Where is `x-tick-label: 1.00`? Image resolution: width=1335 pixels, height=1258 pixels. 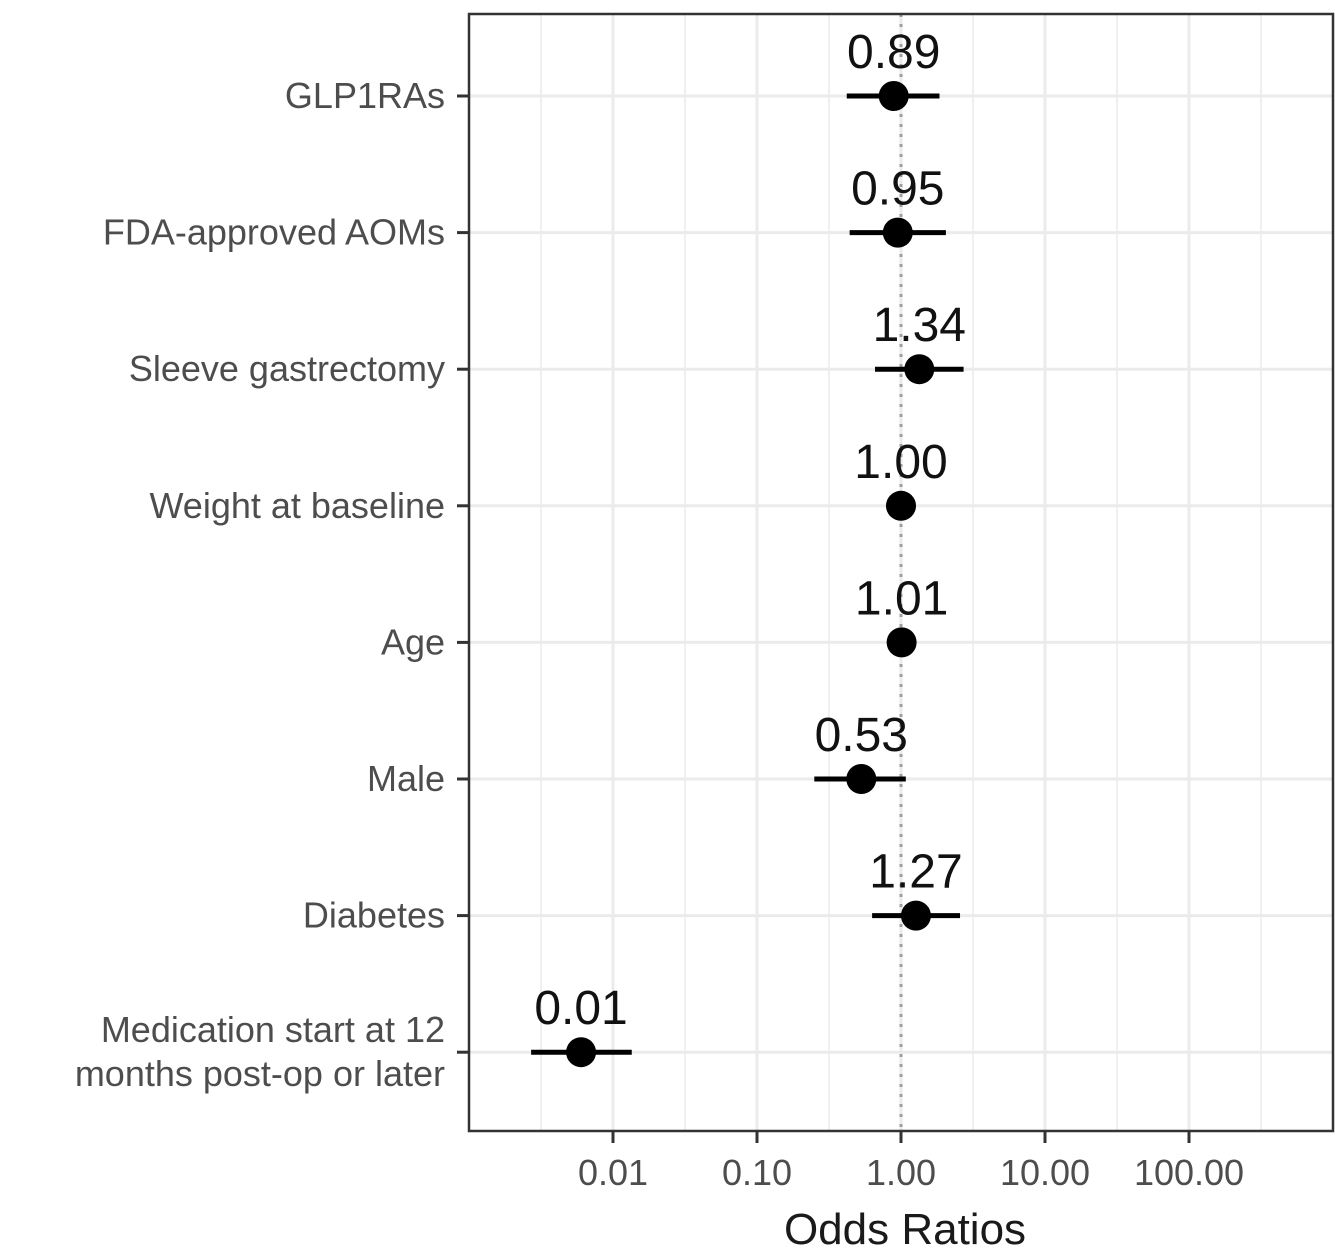 x-tick-label: 1.00 is located at coordinates (901, 1172).